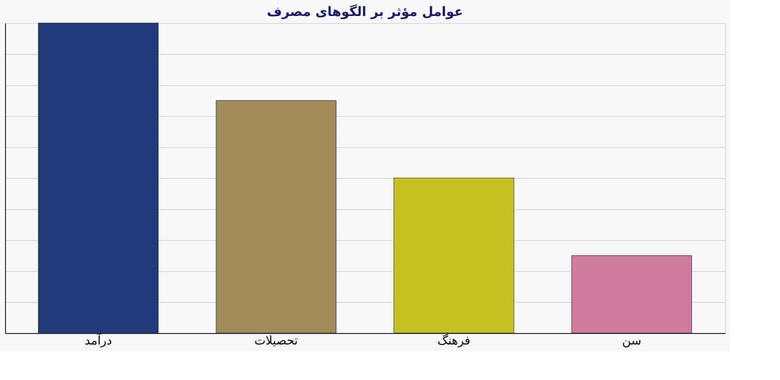 The height and width of the screenshot is (380, 780). Describe the element at coordinates (98, 340) in the screenshot. I see `x-tick-label: درآمد` at that location.